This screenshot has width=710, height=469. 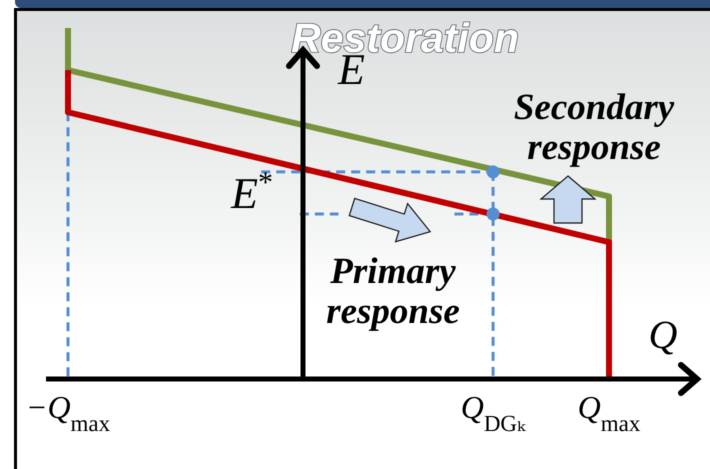 What do you see at coordinates (68, 412) in the screenshot?
I see `x-tick-label: −Q$_{max}$` at bounding box center [68, 412].